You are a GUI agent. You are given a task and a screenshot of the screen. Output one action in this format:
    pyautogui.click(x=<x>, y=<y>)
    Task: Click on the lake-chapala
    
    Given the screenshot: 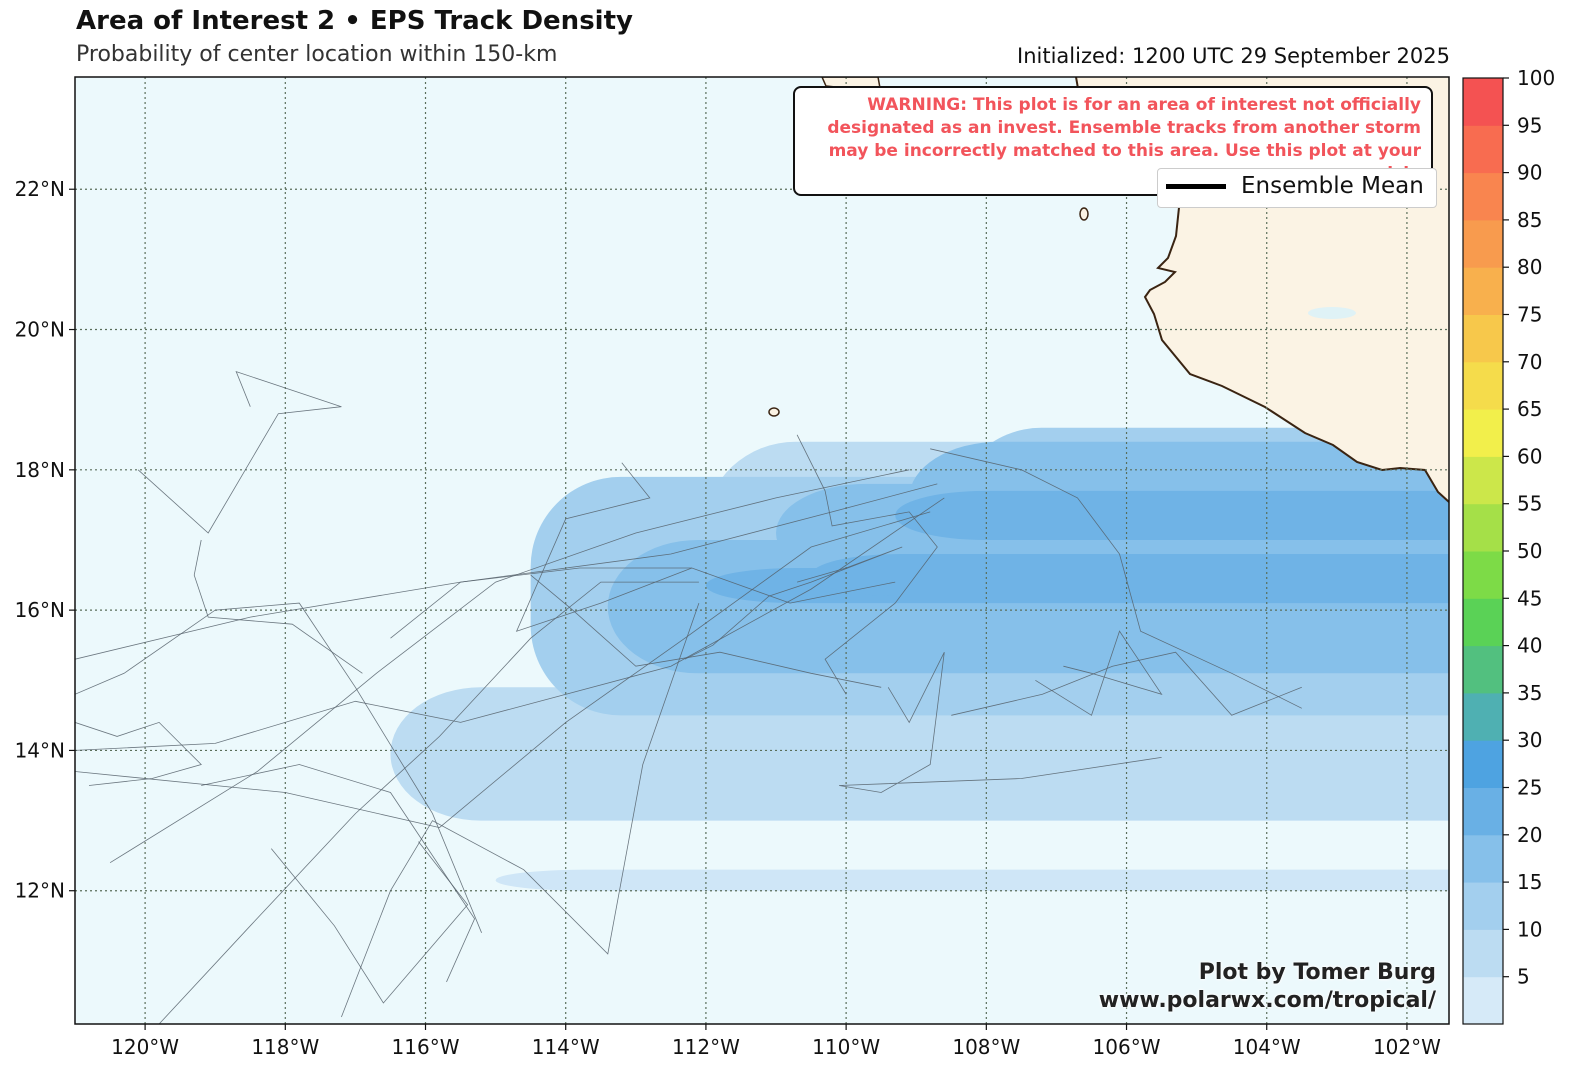 What is the action you would take?
    pyautogui.click(x=1332, y=313)
    